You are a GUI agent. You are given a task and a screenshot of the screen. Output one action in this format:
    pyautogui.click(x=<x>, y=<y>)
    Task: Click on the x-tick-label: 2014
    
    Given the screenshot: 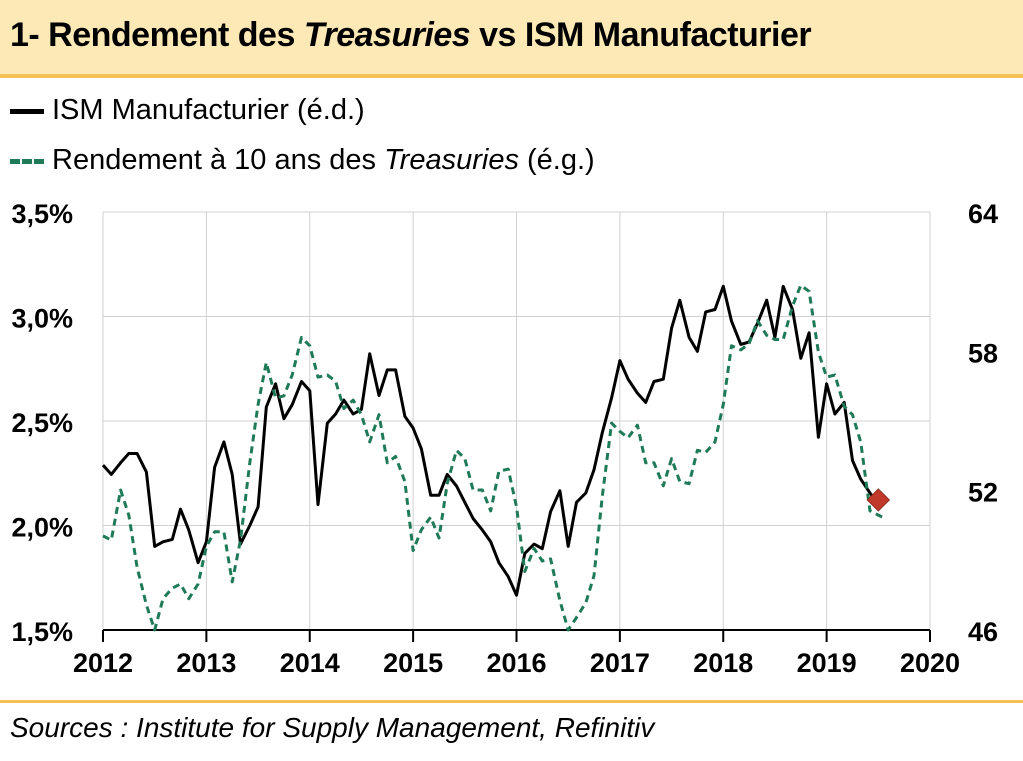 What is the action you would take?
    pyautogui.click(x=310, y=663)
    